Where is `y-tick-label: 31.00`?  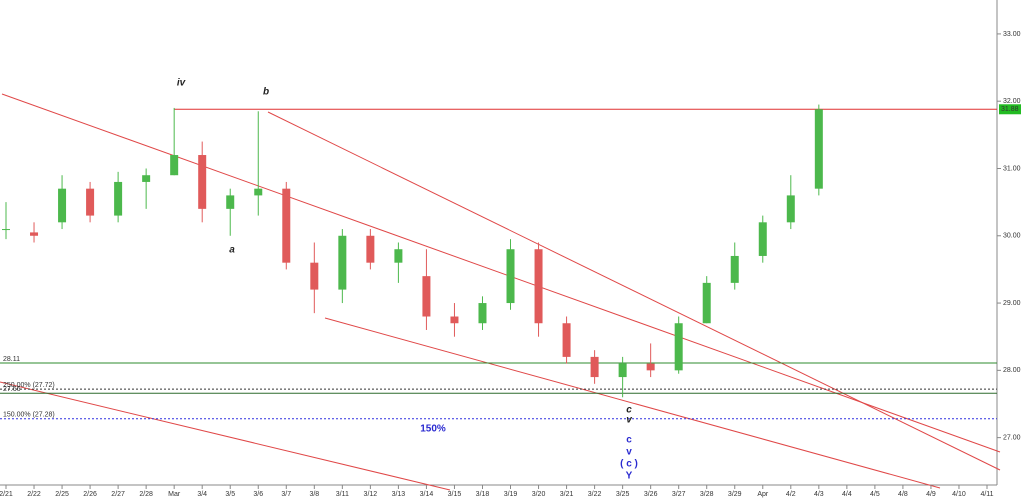 y-tick-label: 31.00 is located at coordinates (1012, 168).